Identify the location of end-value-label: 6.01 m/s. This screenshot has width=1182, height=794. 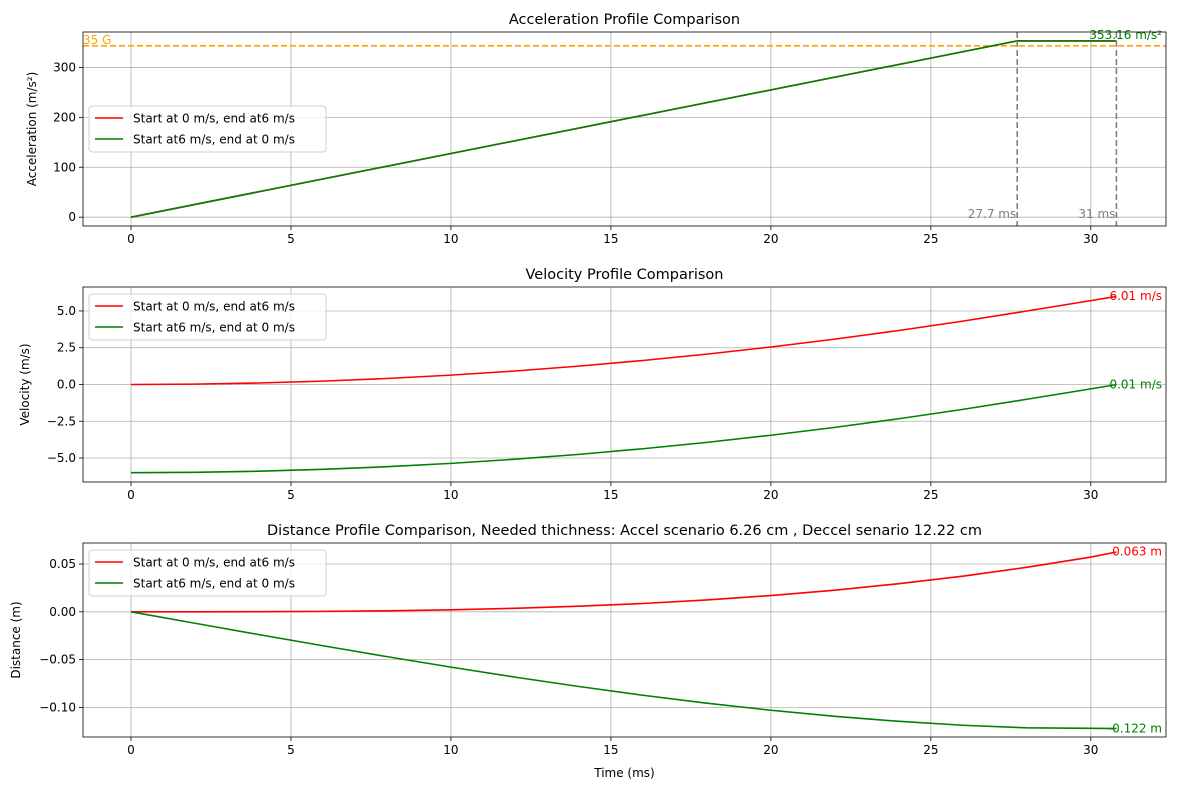
(1135, 296).